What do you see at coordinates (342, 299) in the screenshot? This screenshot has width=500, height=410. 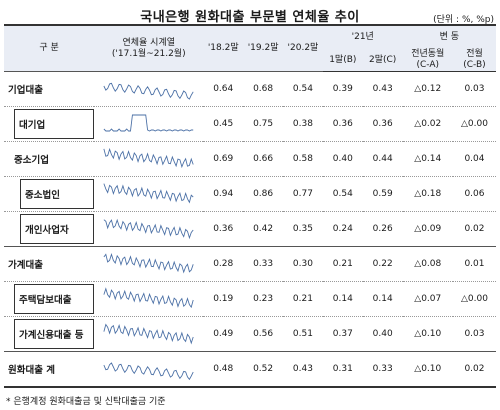 I see `value-cell-b: 0.14` at bounding box center [342, 299].